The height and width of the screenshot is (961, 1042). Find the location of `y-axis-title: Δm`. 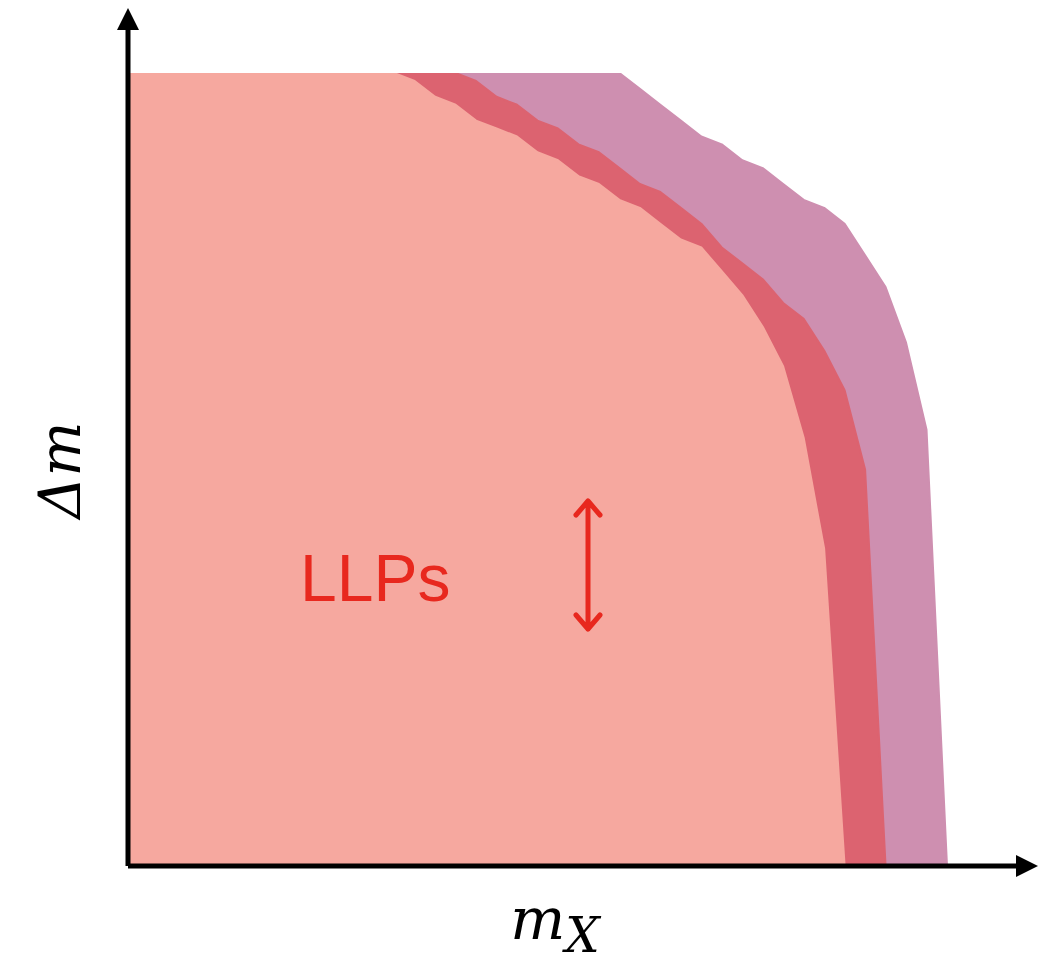

y-axis-title: Δm is located at coordinates (60, 470).